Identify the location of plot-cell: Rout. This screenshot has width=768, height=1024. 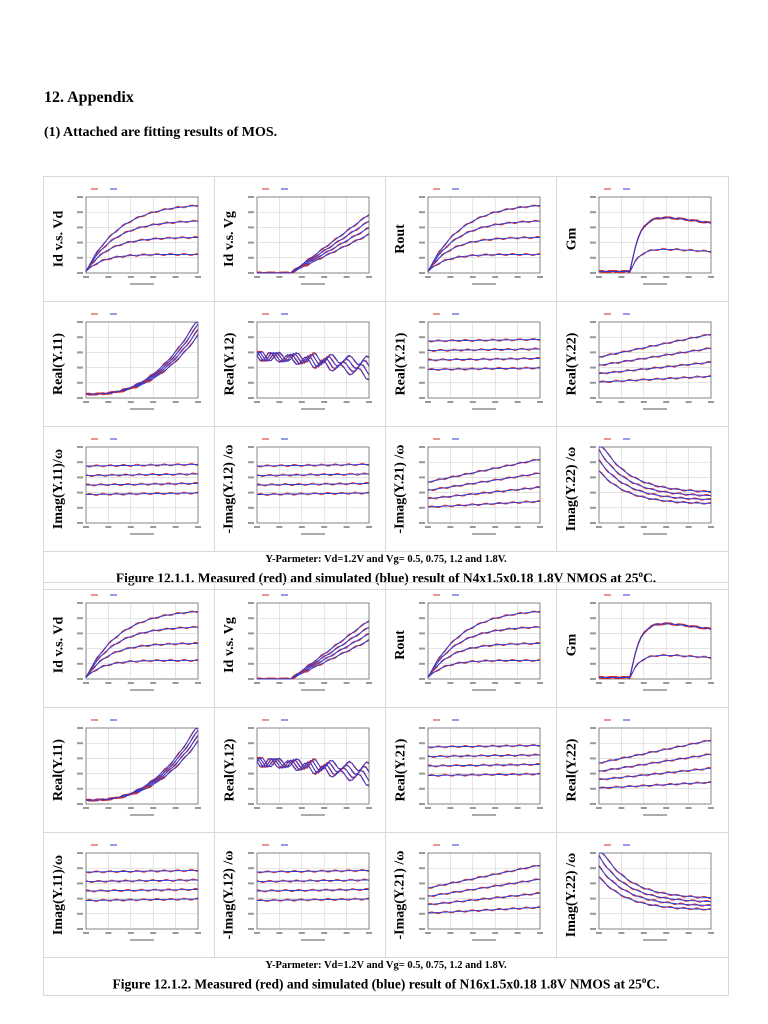
(471, 239).